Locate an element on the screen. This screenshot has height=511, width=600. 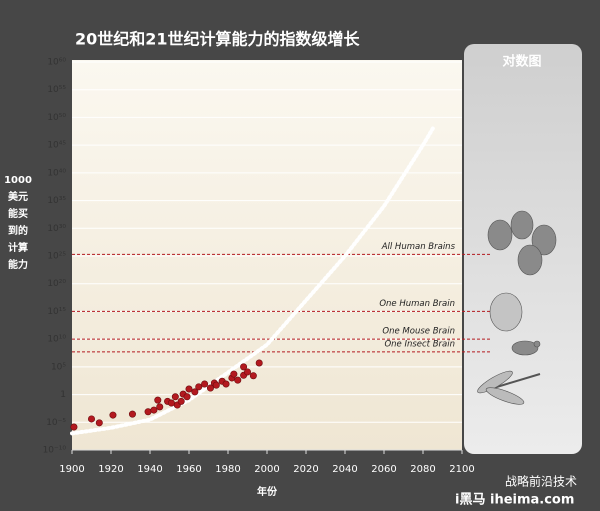
y-tick-label: 10²⁰ is located at coordinates (56, 284).